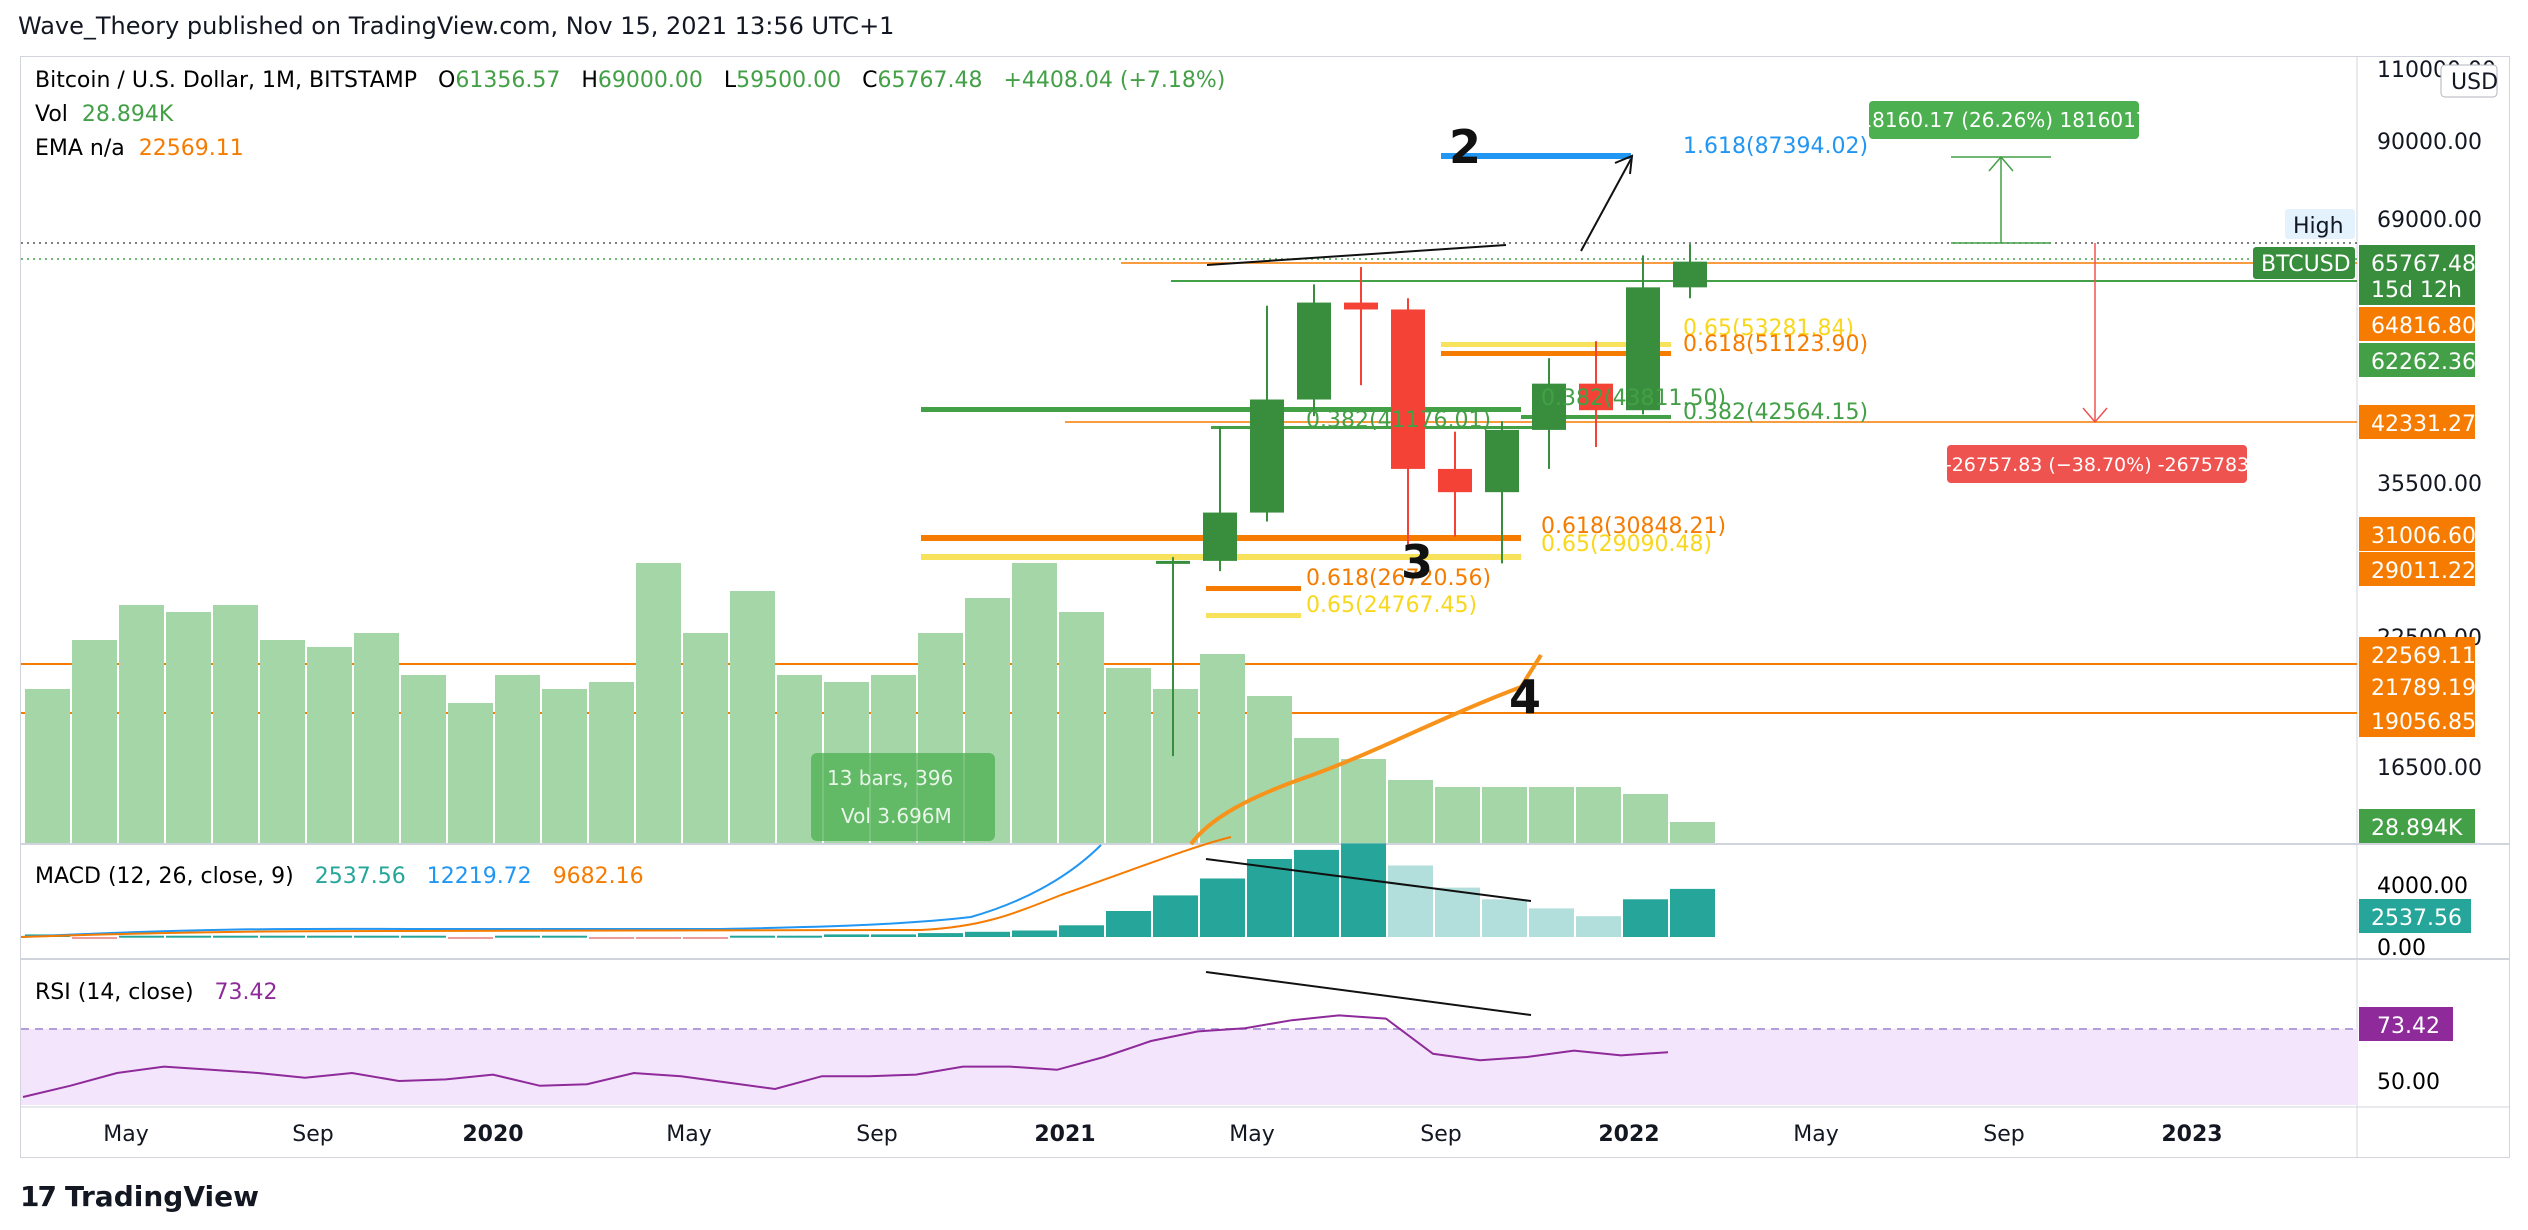 The image size is (2528, 1230). Describe the element at coordinates (2097, 464) in the screenshot. I see `measure-down-box` at that location.